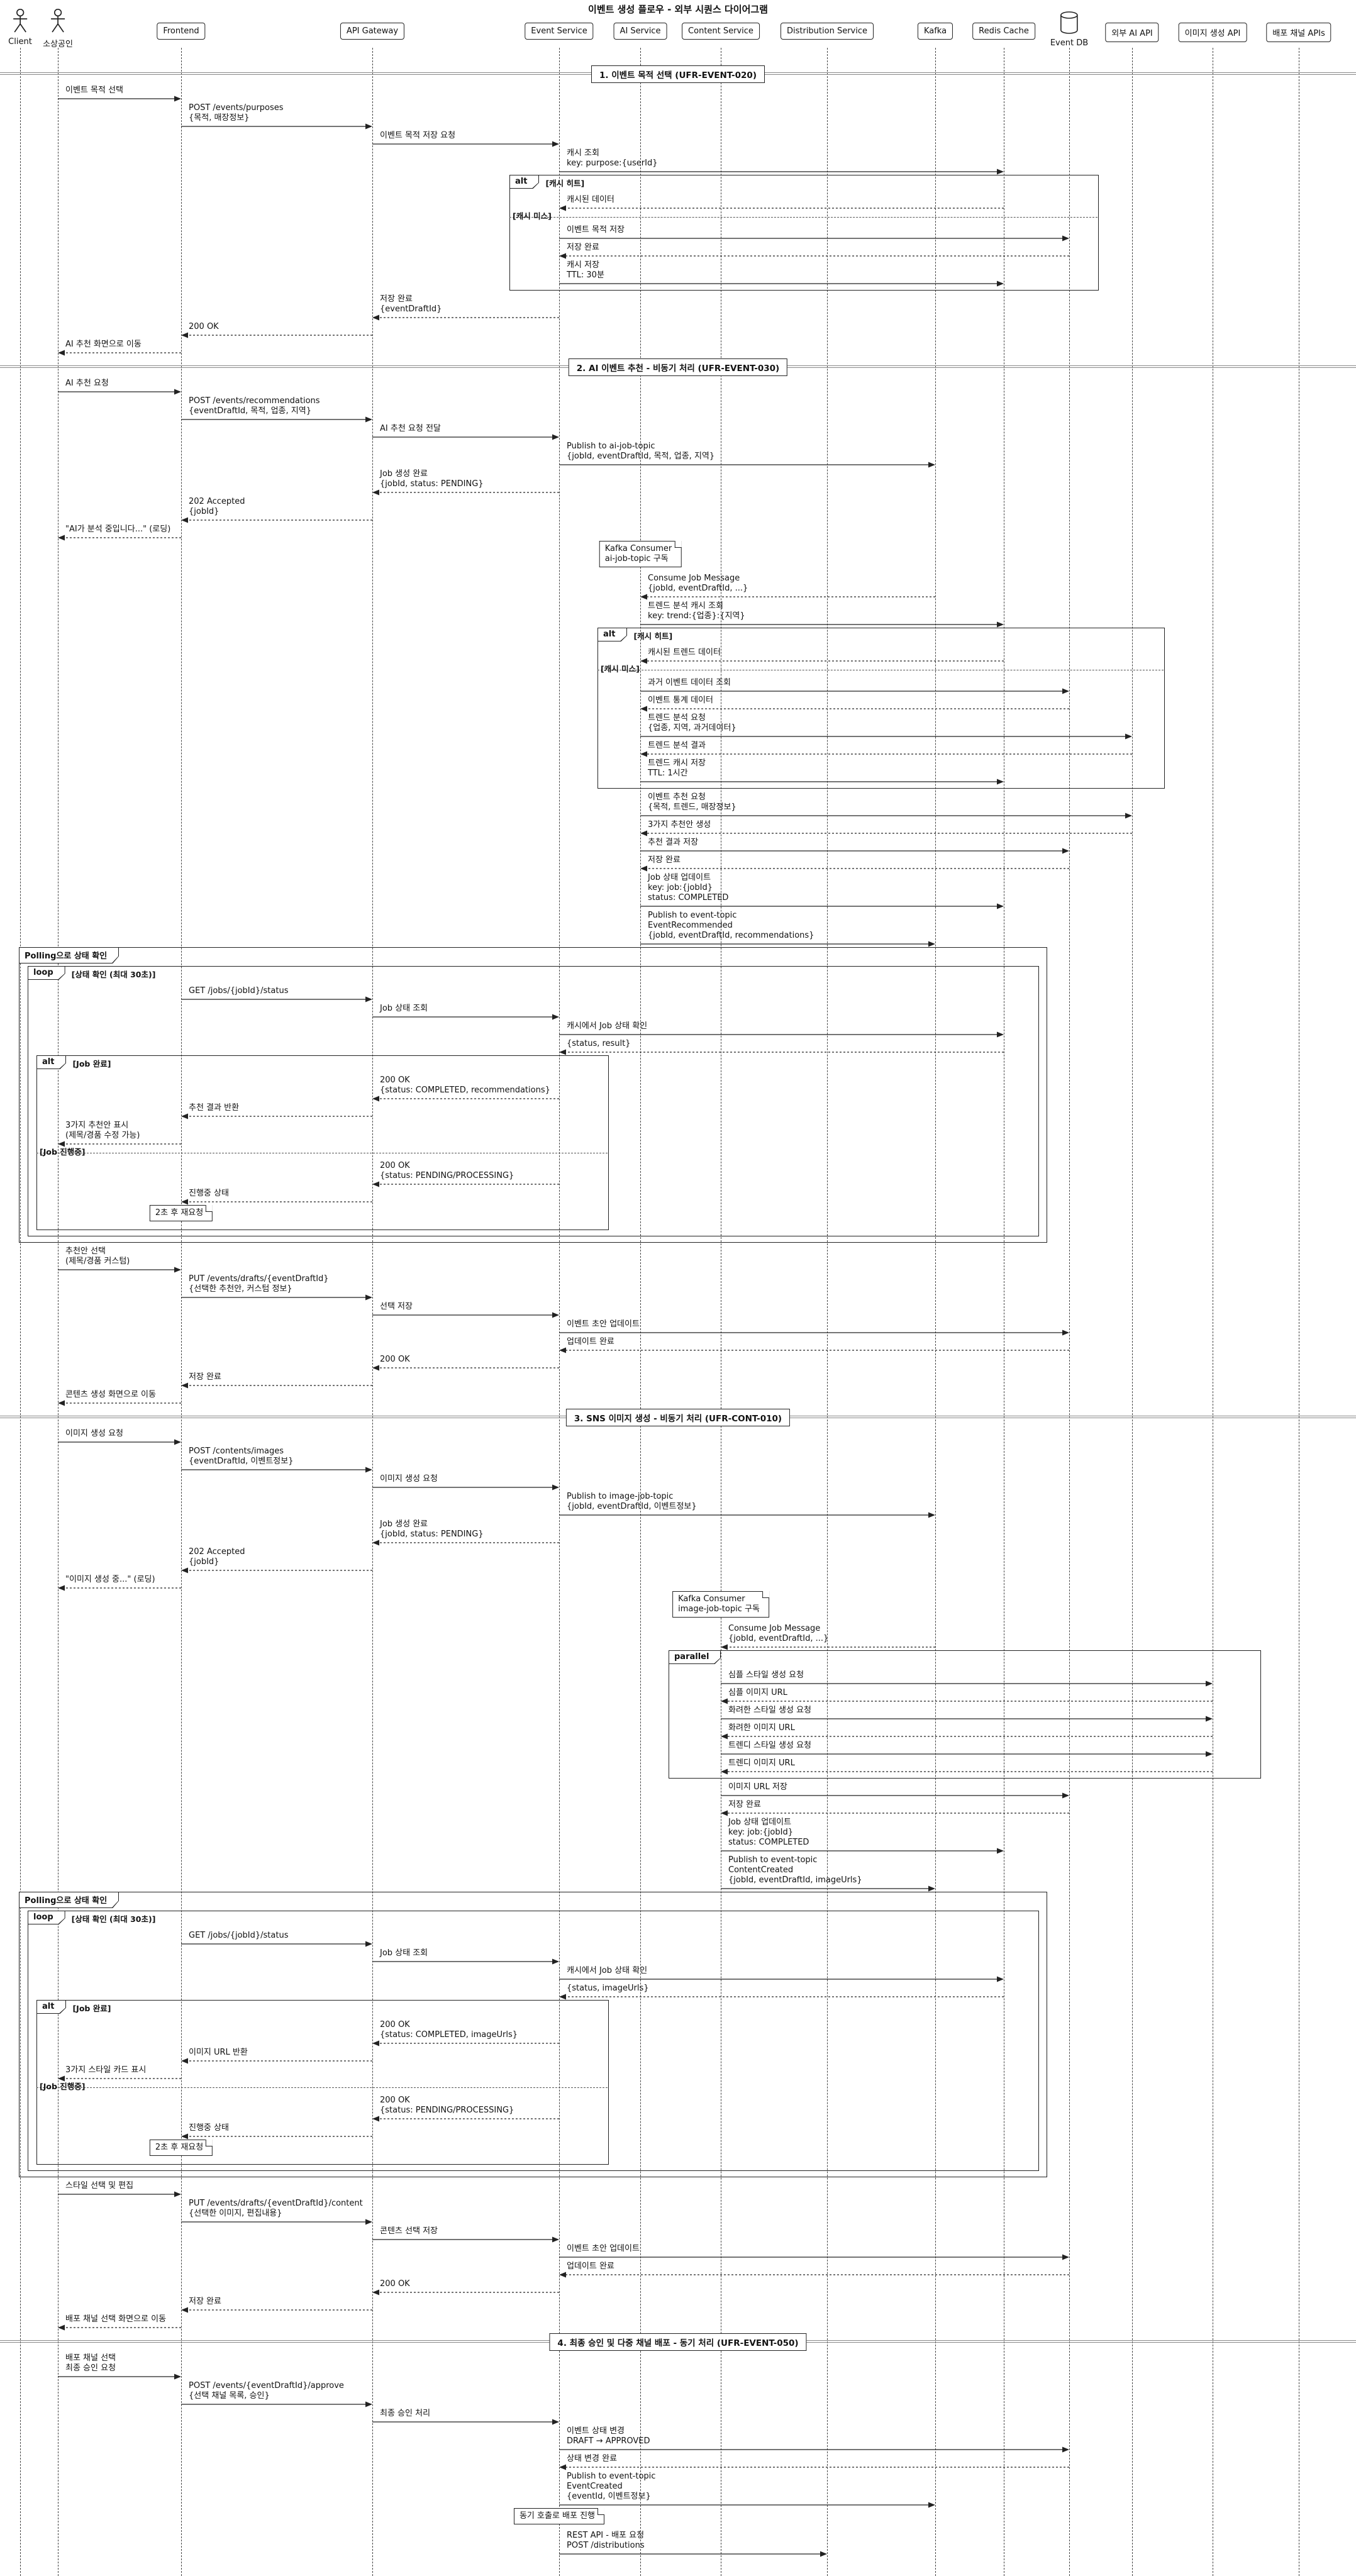 This screenshot has width=1356, height=2576. Describe the element at coordinates (532, 216) in the screenshot. I see `frame-else-guard: [캐시 미스]` at that location.